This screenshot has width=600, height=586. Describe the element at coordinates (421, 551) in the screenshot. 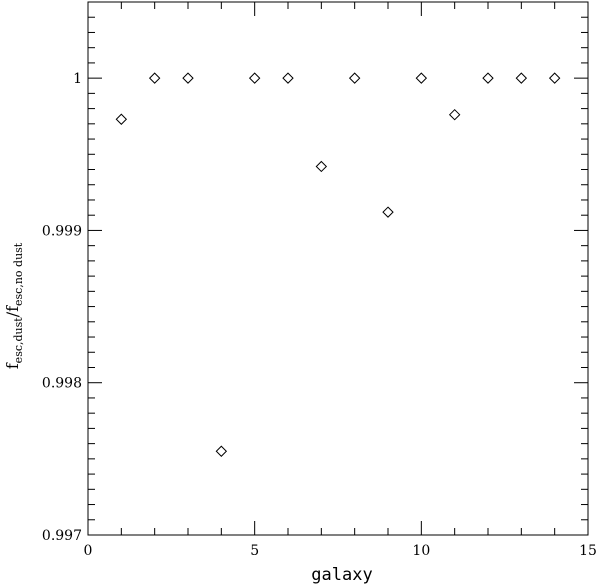

I see `x-tick-label: 10` at that location.